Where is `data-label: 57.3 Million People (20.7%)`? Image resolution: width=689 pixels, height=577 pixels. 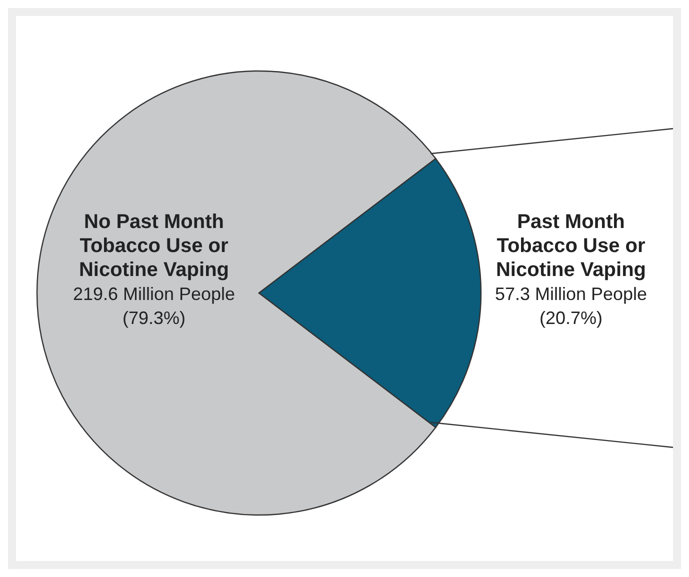
data-label: 57.3 Million People (20.7%) is located at coordinates (571, 306).